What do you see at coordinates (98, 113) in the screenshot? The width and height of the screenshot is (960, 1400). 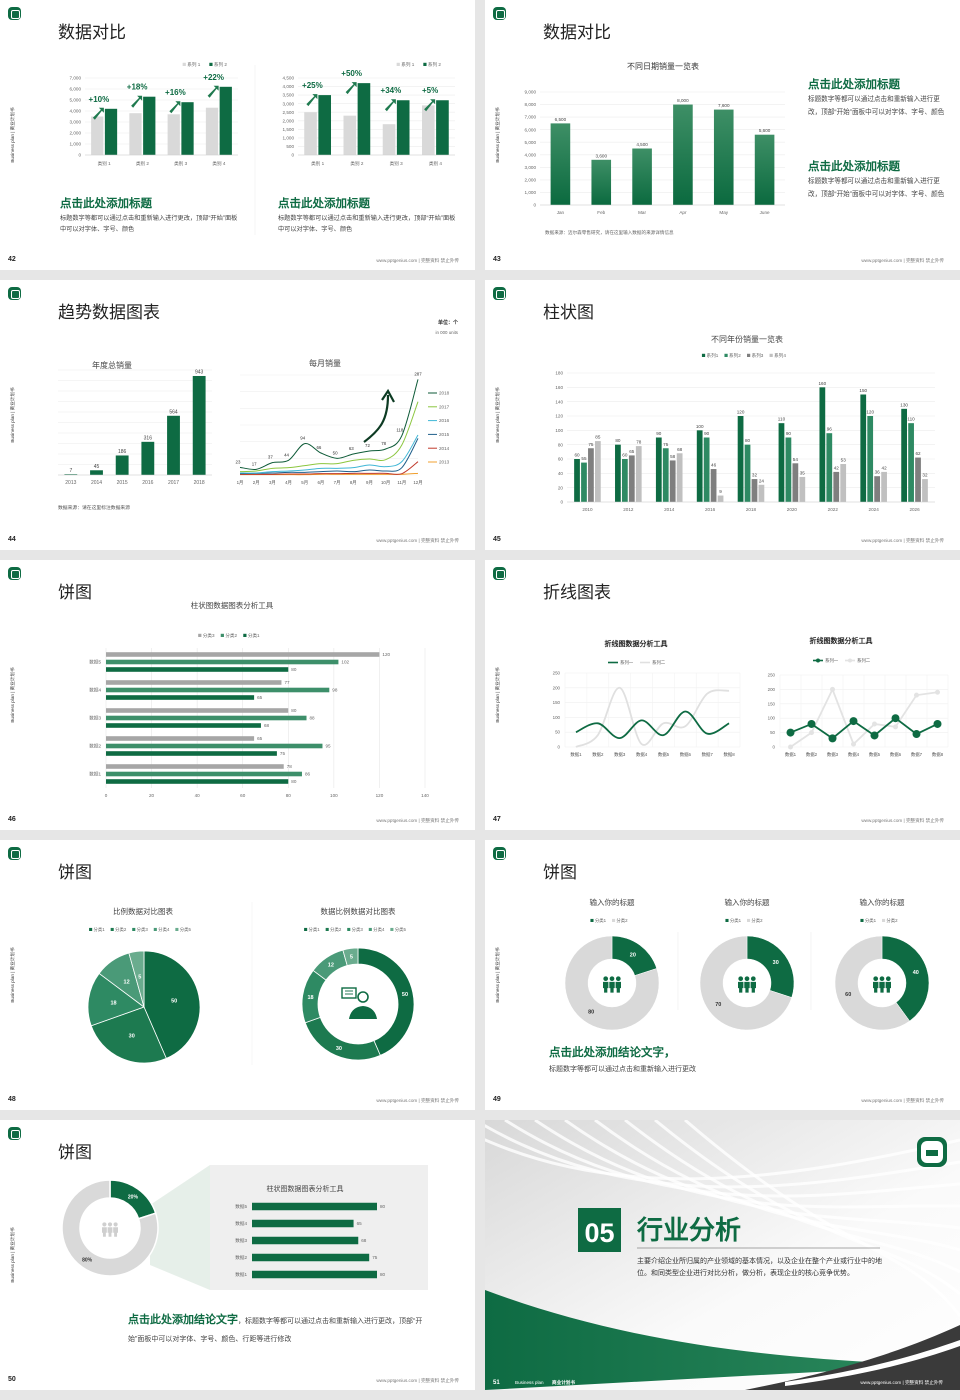 I see `growth-arrow-icon` at bounding box center [98, 113].